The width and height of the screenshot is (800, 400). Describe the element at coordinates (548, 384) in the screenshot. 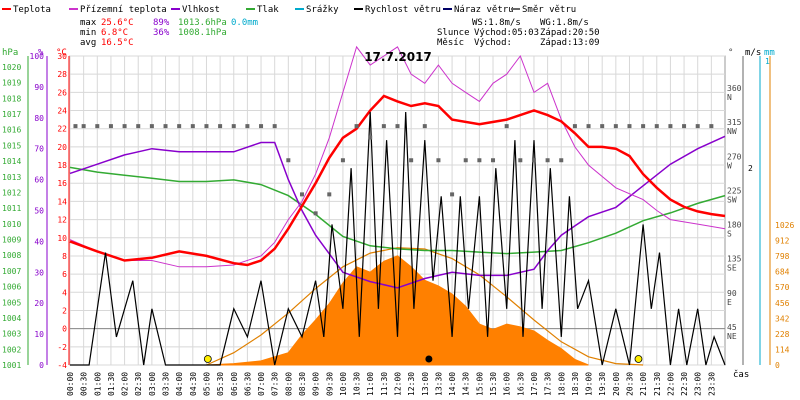

I see `time-tick-label: 17:30` at that location.